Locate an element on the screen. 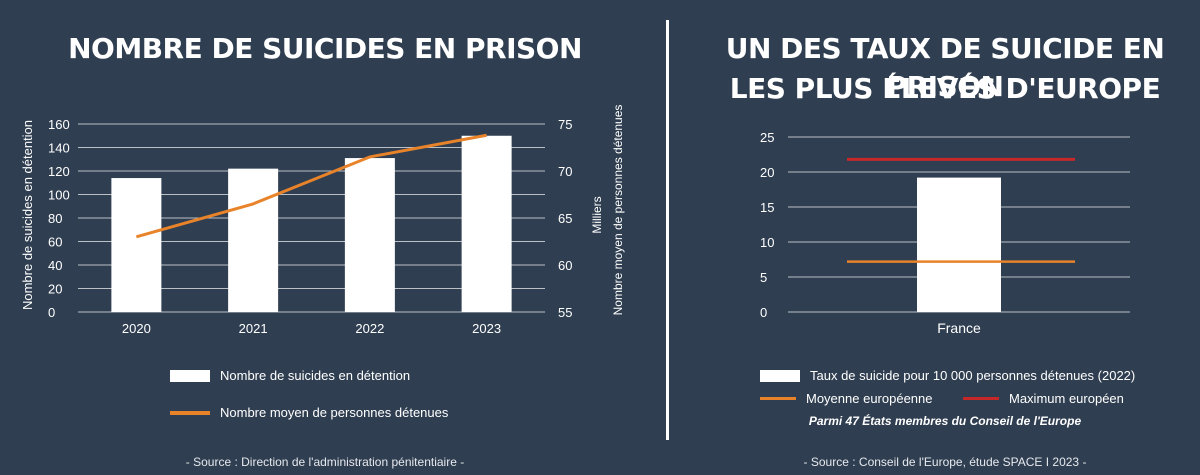  y-tick-label: 100 is located at coordinates (59, 195).